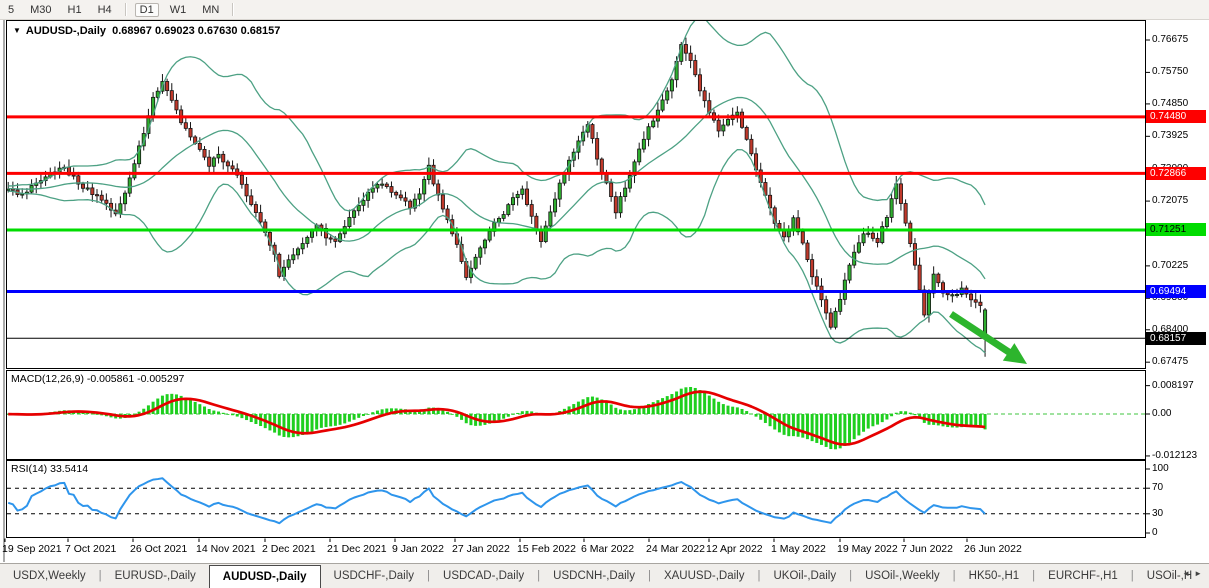 This screenshot has width=1209, height=588. I want to click on tab-ukoil-daily: UKOil-,Daily, so click(805, 576).